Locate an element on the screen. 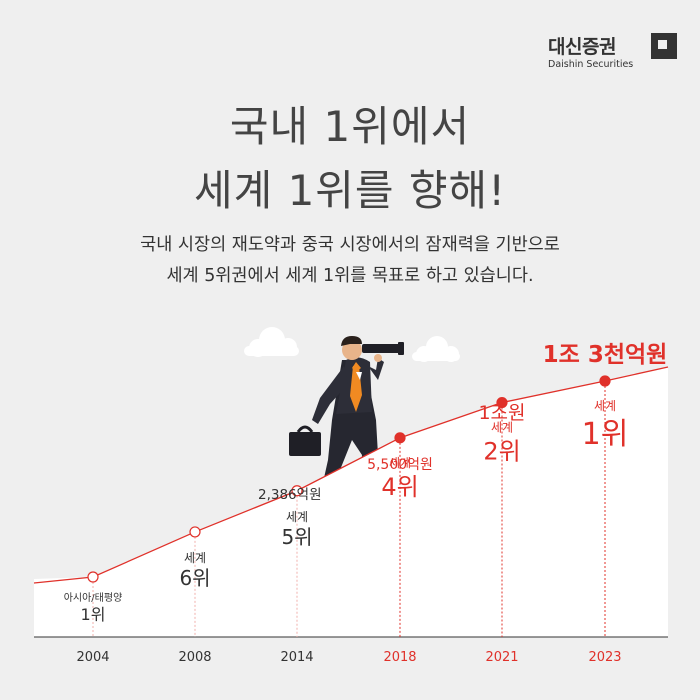 The image size is (700, 700). year-label: 2008 is located at coordinates (194, 657).